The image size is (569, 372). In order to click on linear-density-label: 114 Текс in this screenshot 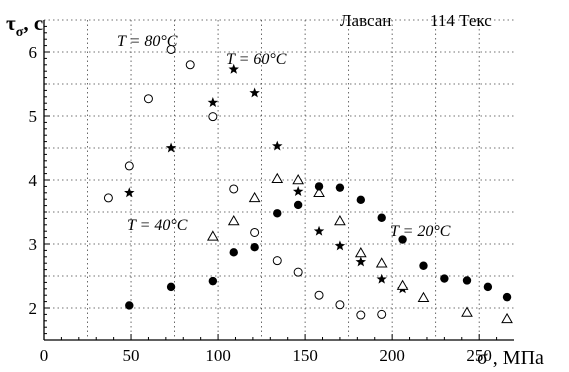, I will do `click(461, 20)`.